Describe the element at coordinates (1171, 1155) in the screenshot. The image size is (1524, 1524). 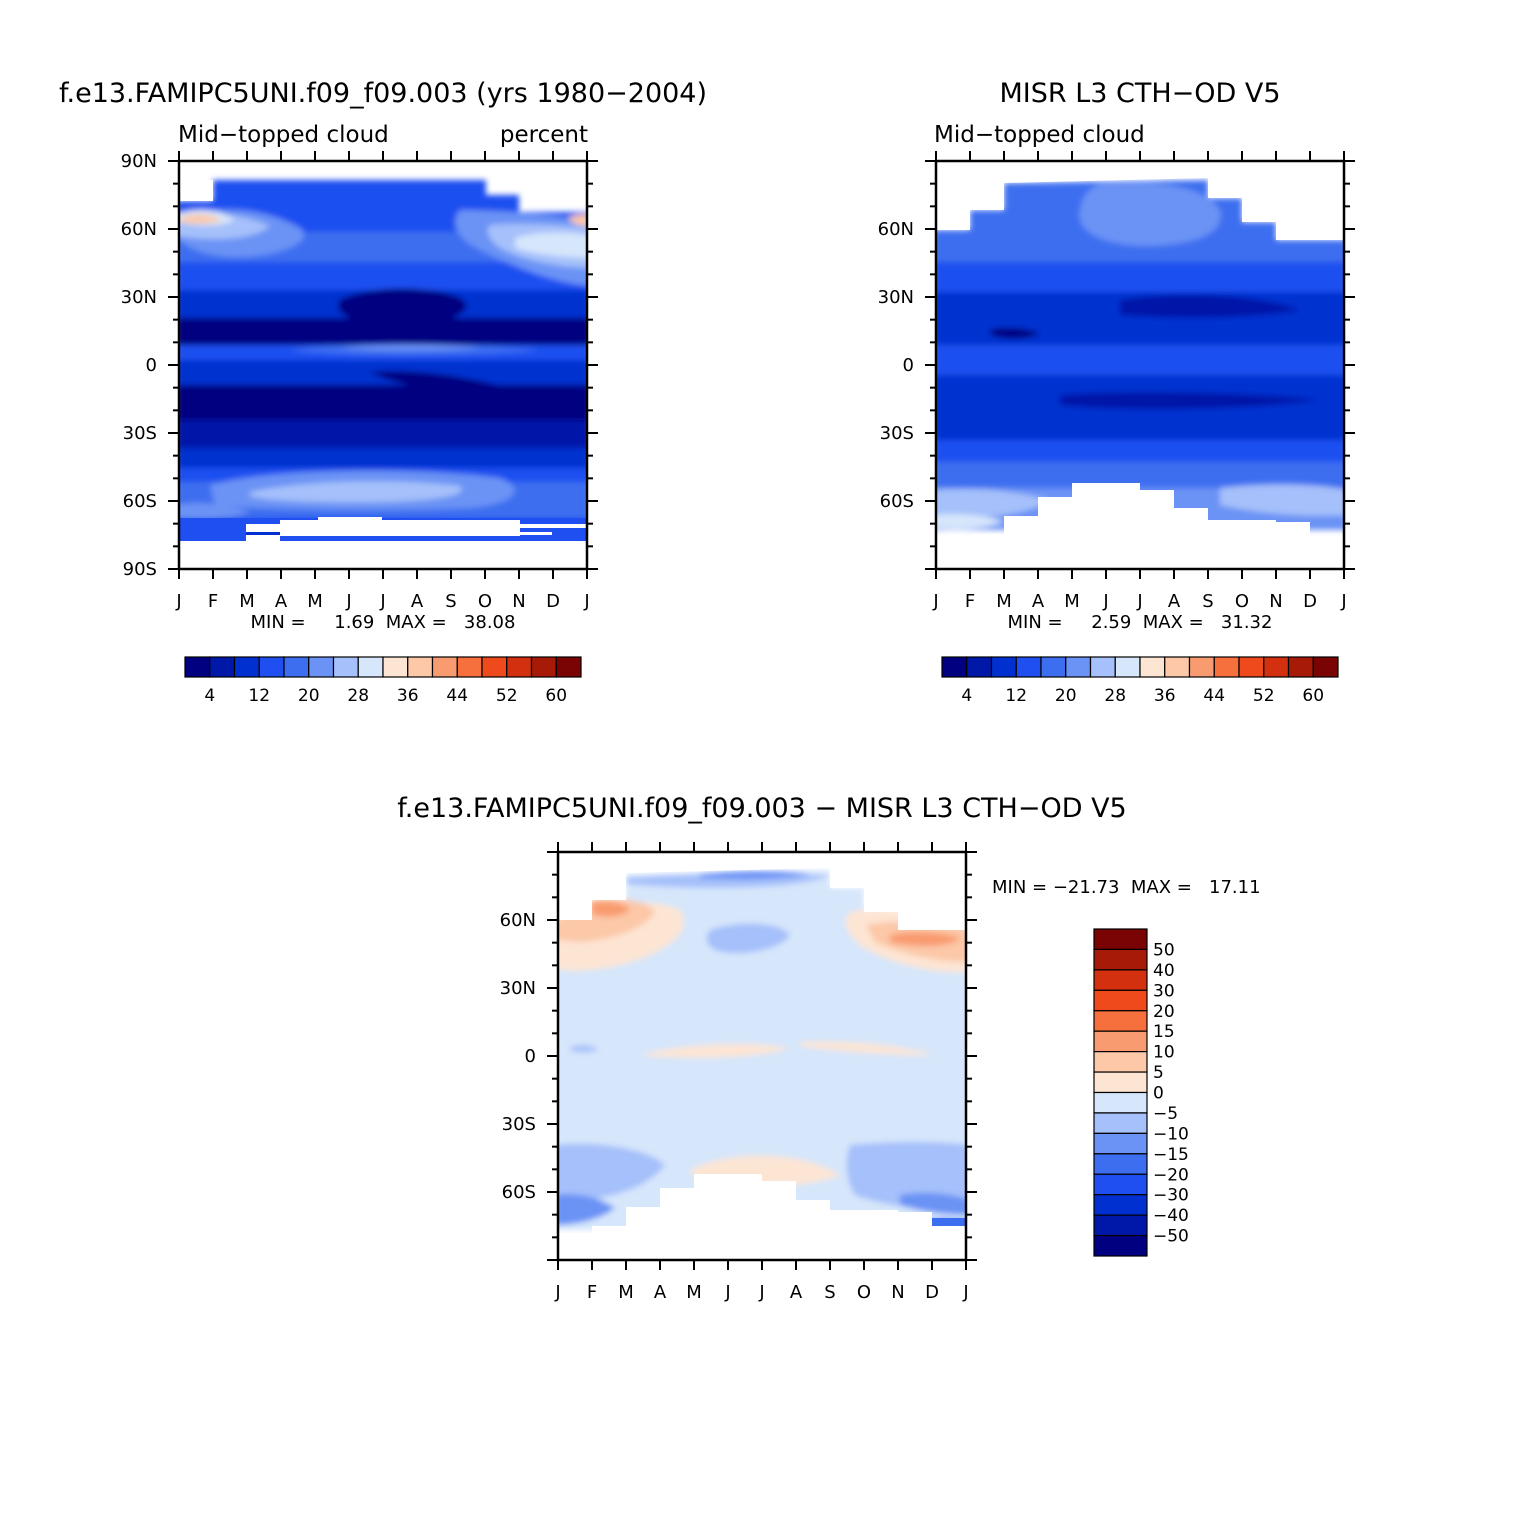
I see `colorbar-label: −15` at that location.